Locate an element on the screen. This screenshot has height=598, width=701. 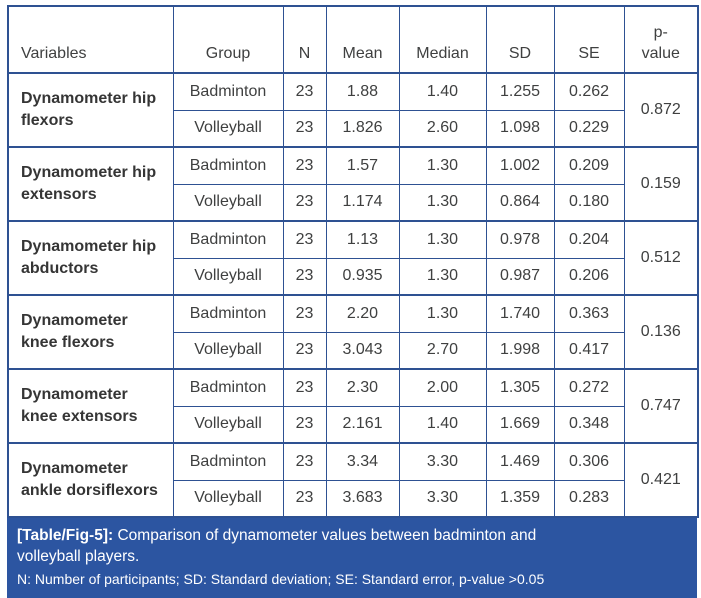
variable-cell: Dynamometer hip flexors is located at coordinates (90, 110).